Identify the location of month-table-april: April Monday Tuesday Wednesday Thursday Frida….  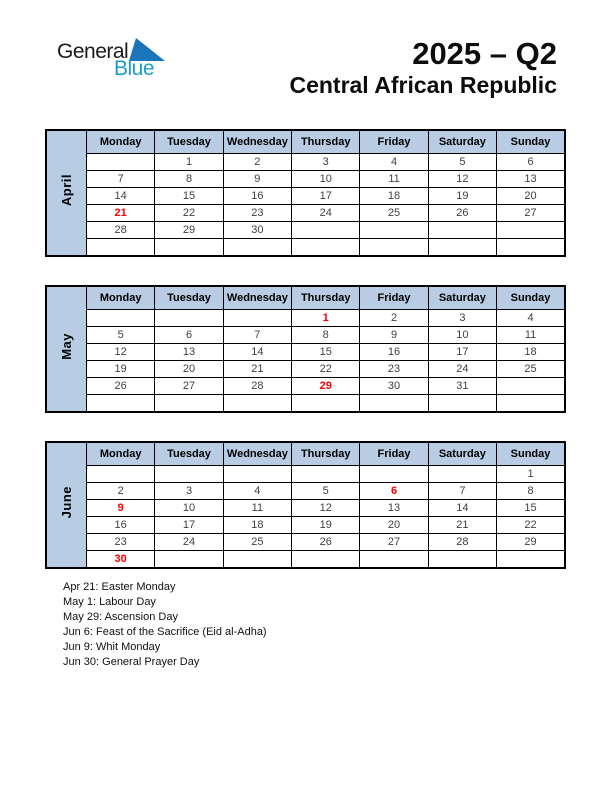
(305, 193).